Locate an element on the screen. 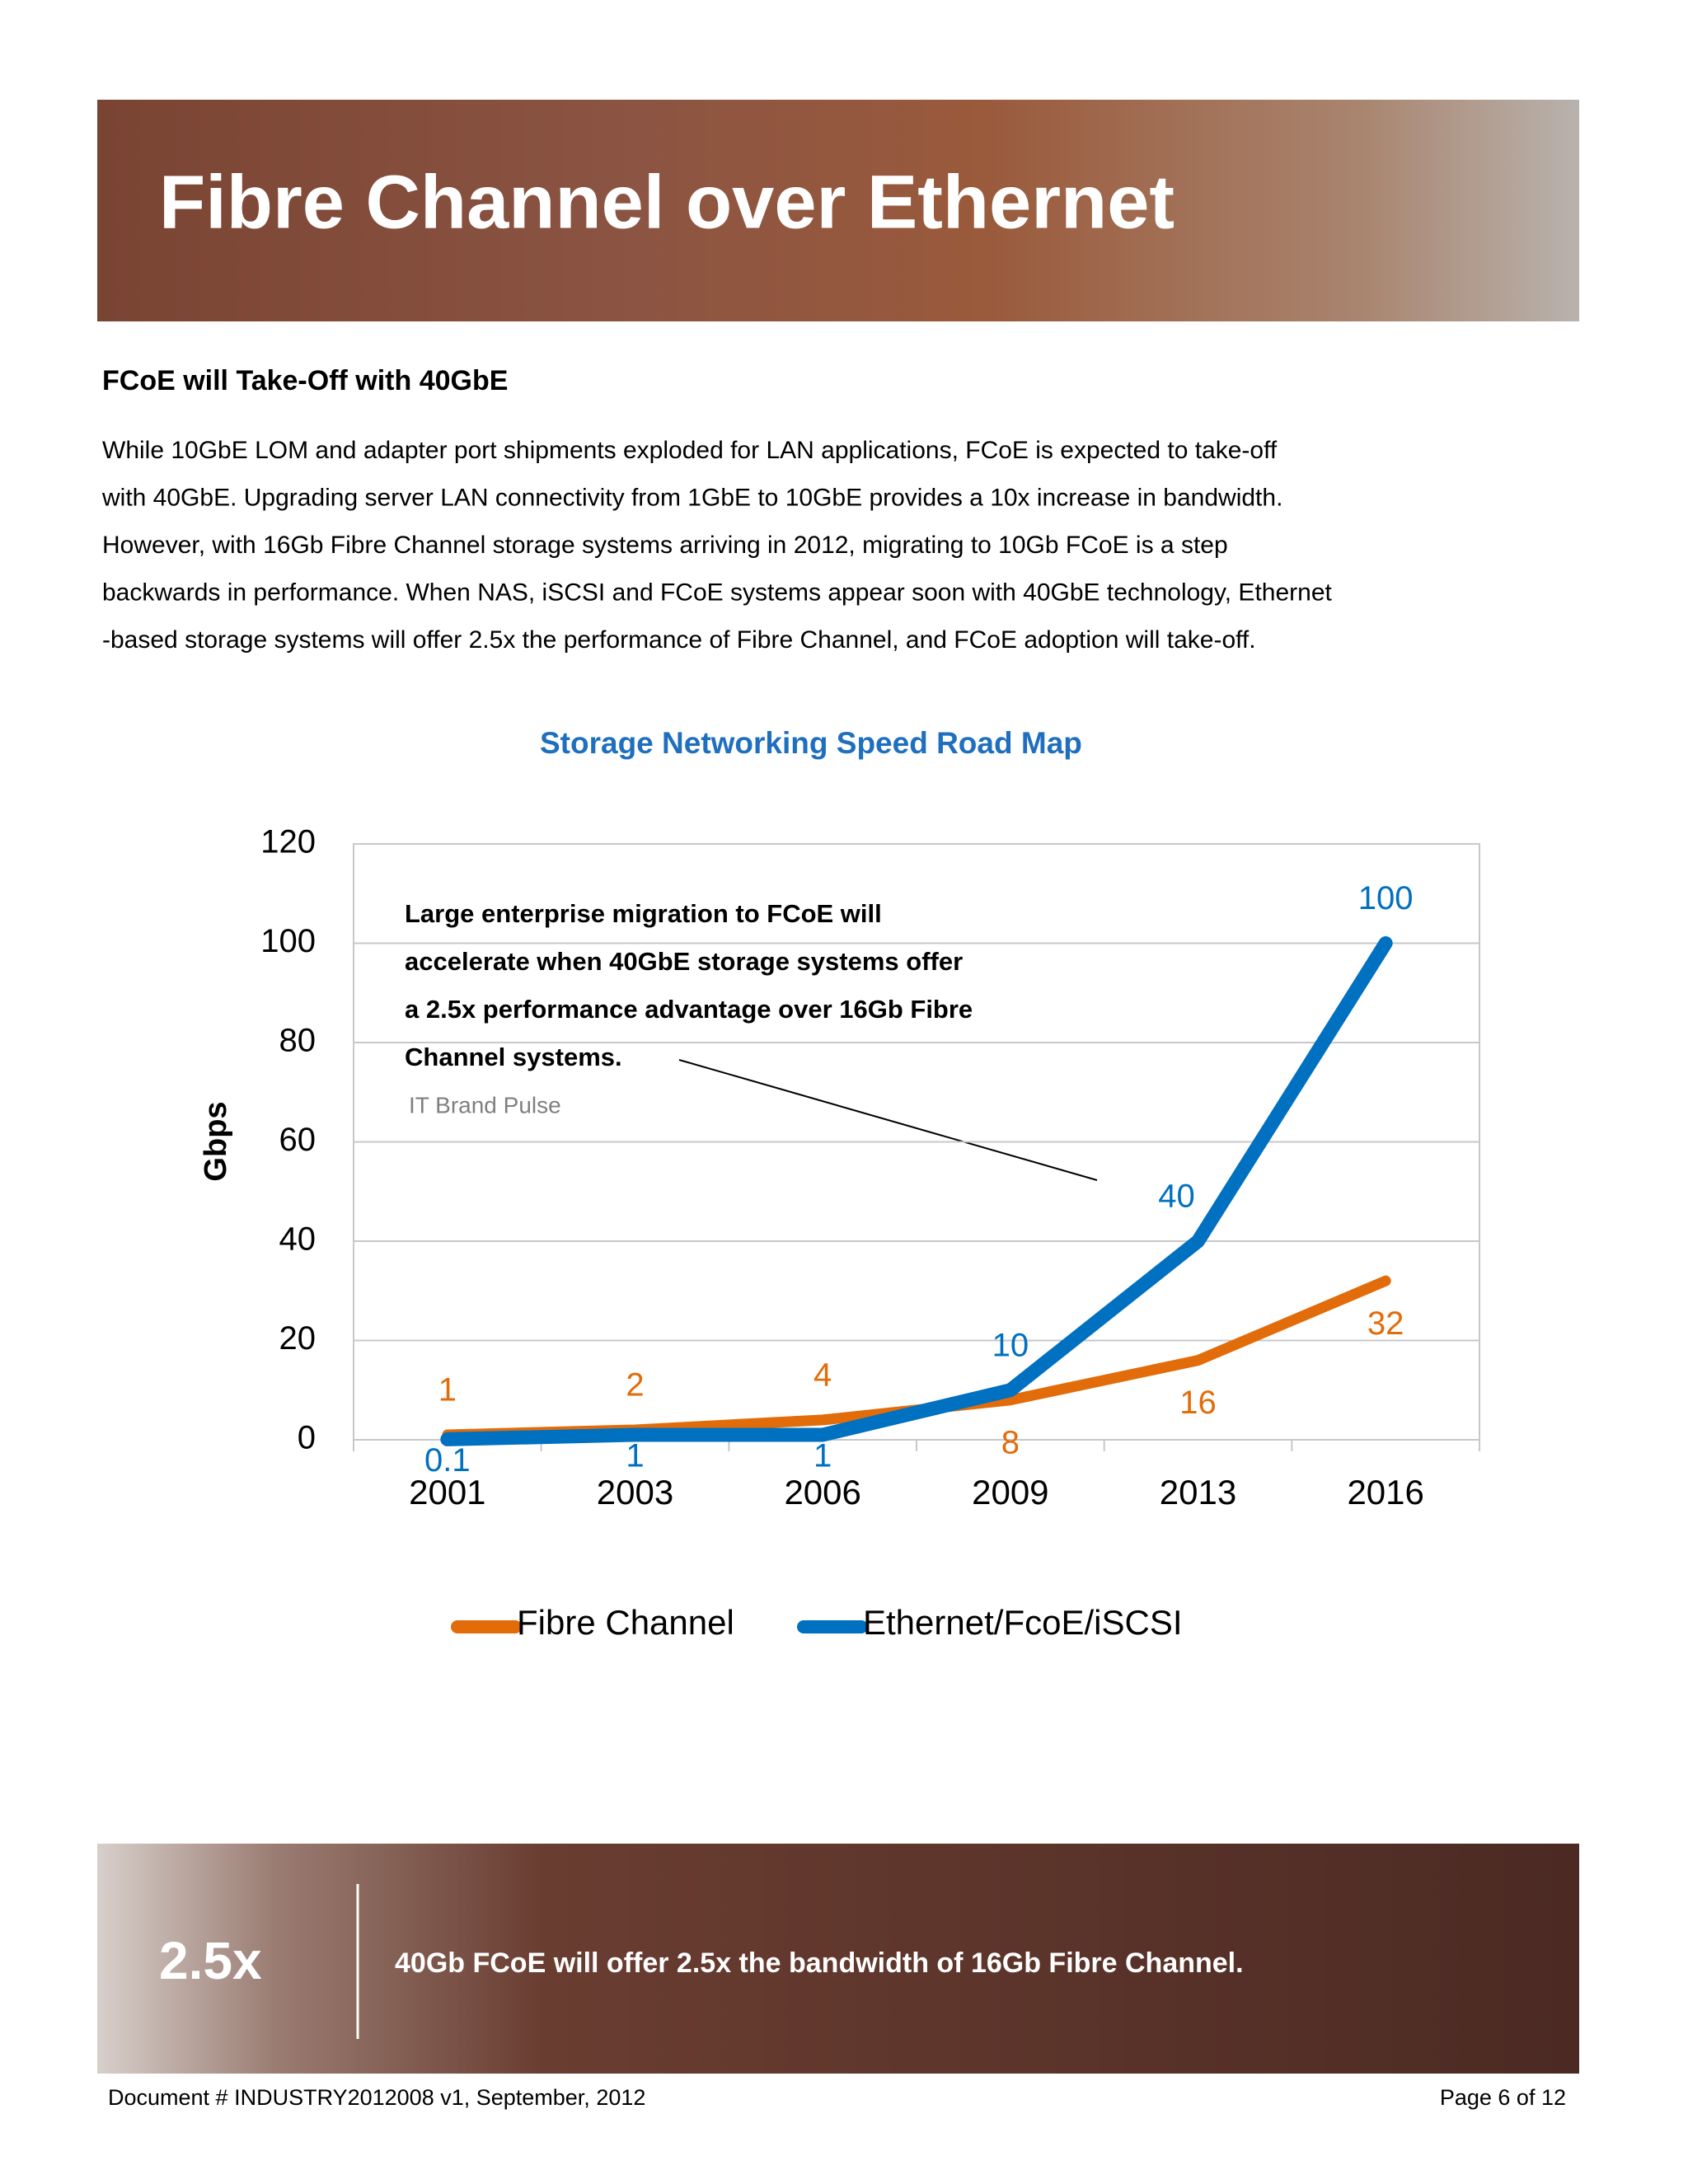 Image resolution: width=1688 pixels, height=2184 pixels. annotation-line: Channel systems. is located at coordinates (513, 1057).